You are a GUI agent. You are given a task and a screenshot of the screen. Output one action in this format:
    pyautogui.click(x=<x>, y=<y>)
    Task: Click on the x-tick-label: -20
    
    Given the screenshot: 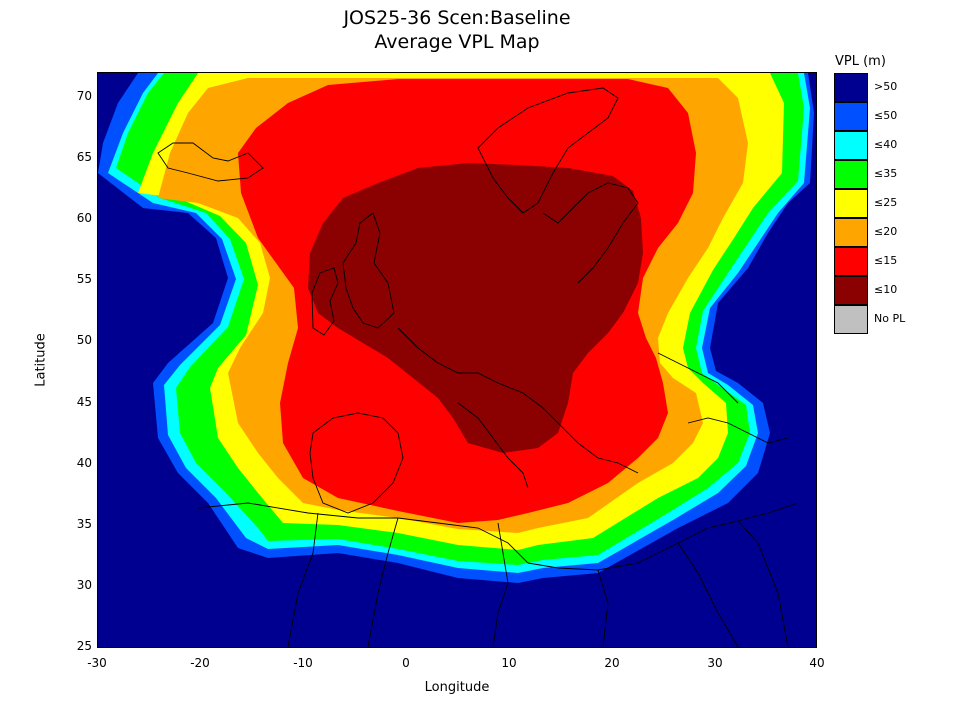 What is the action you would take?
    pyautogui.click(x=200, y=663)
    